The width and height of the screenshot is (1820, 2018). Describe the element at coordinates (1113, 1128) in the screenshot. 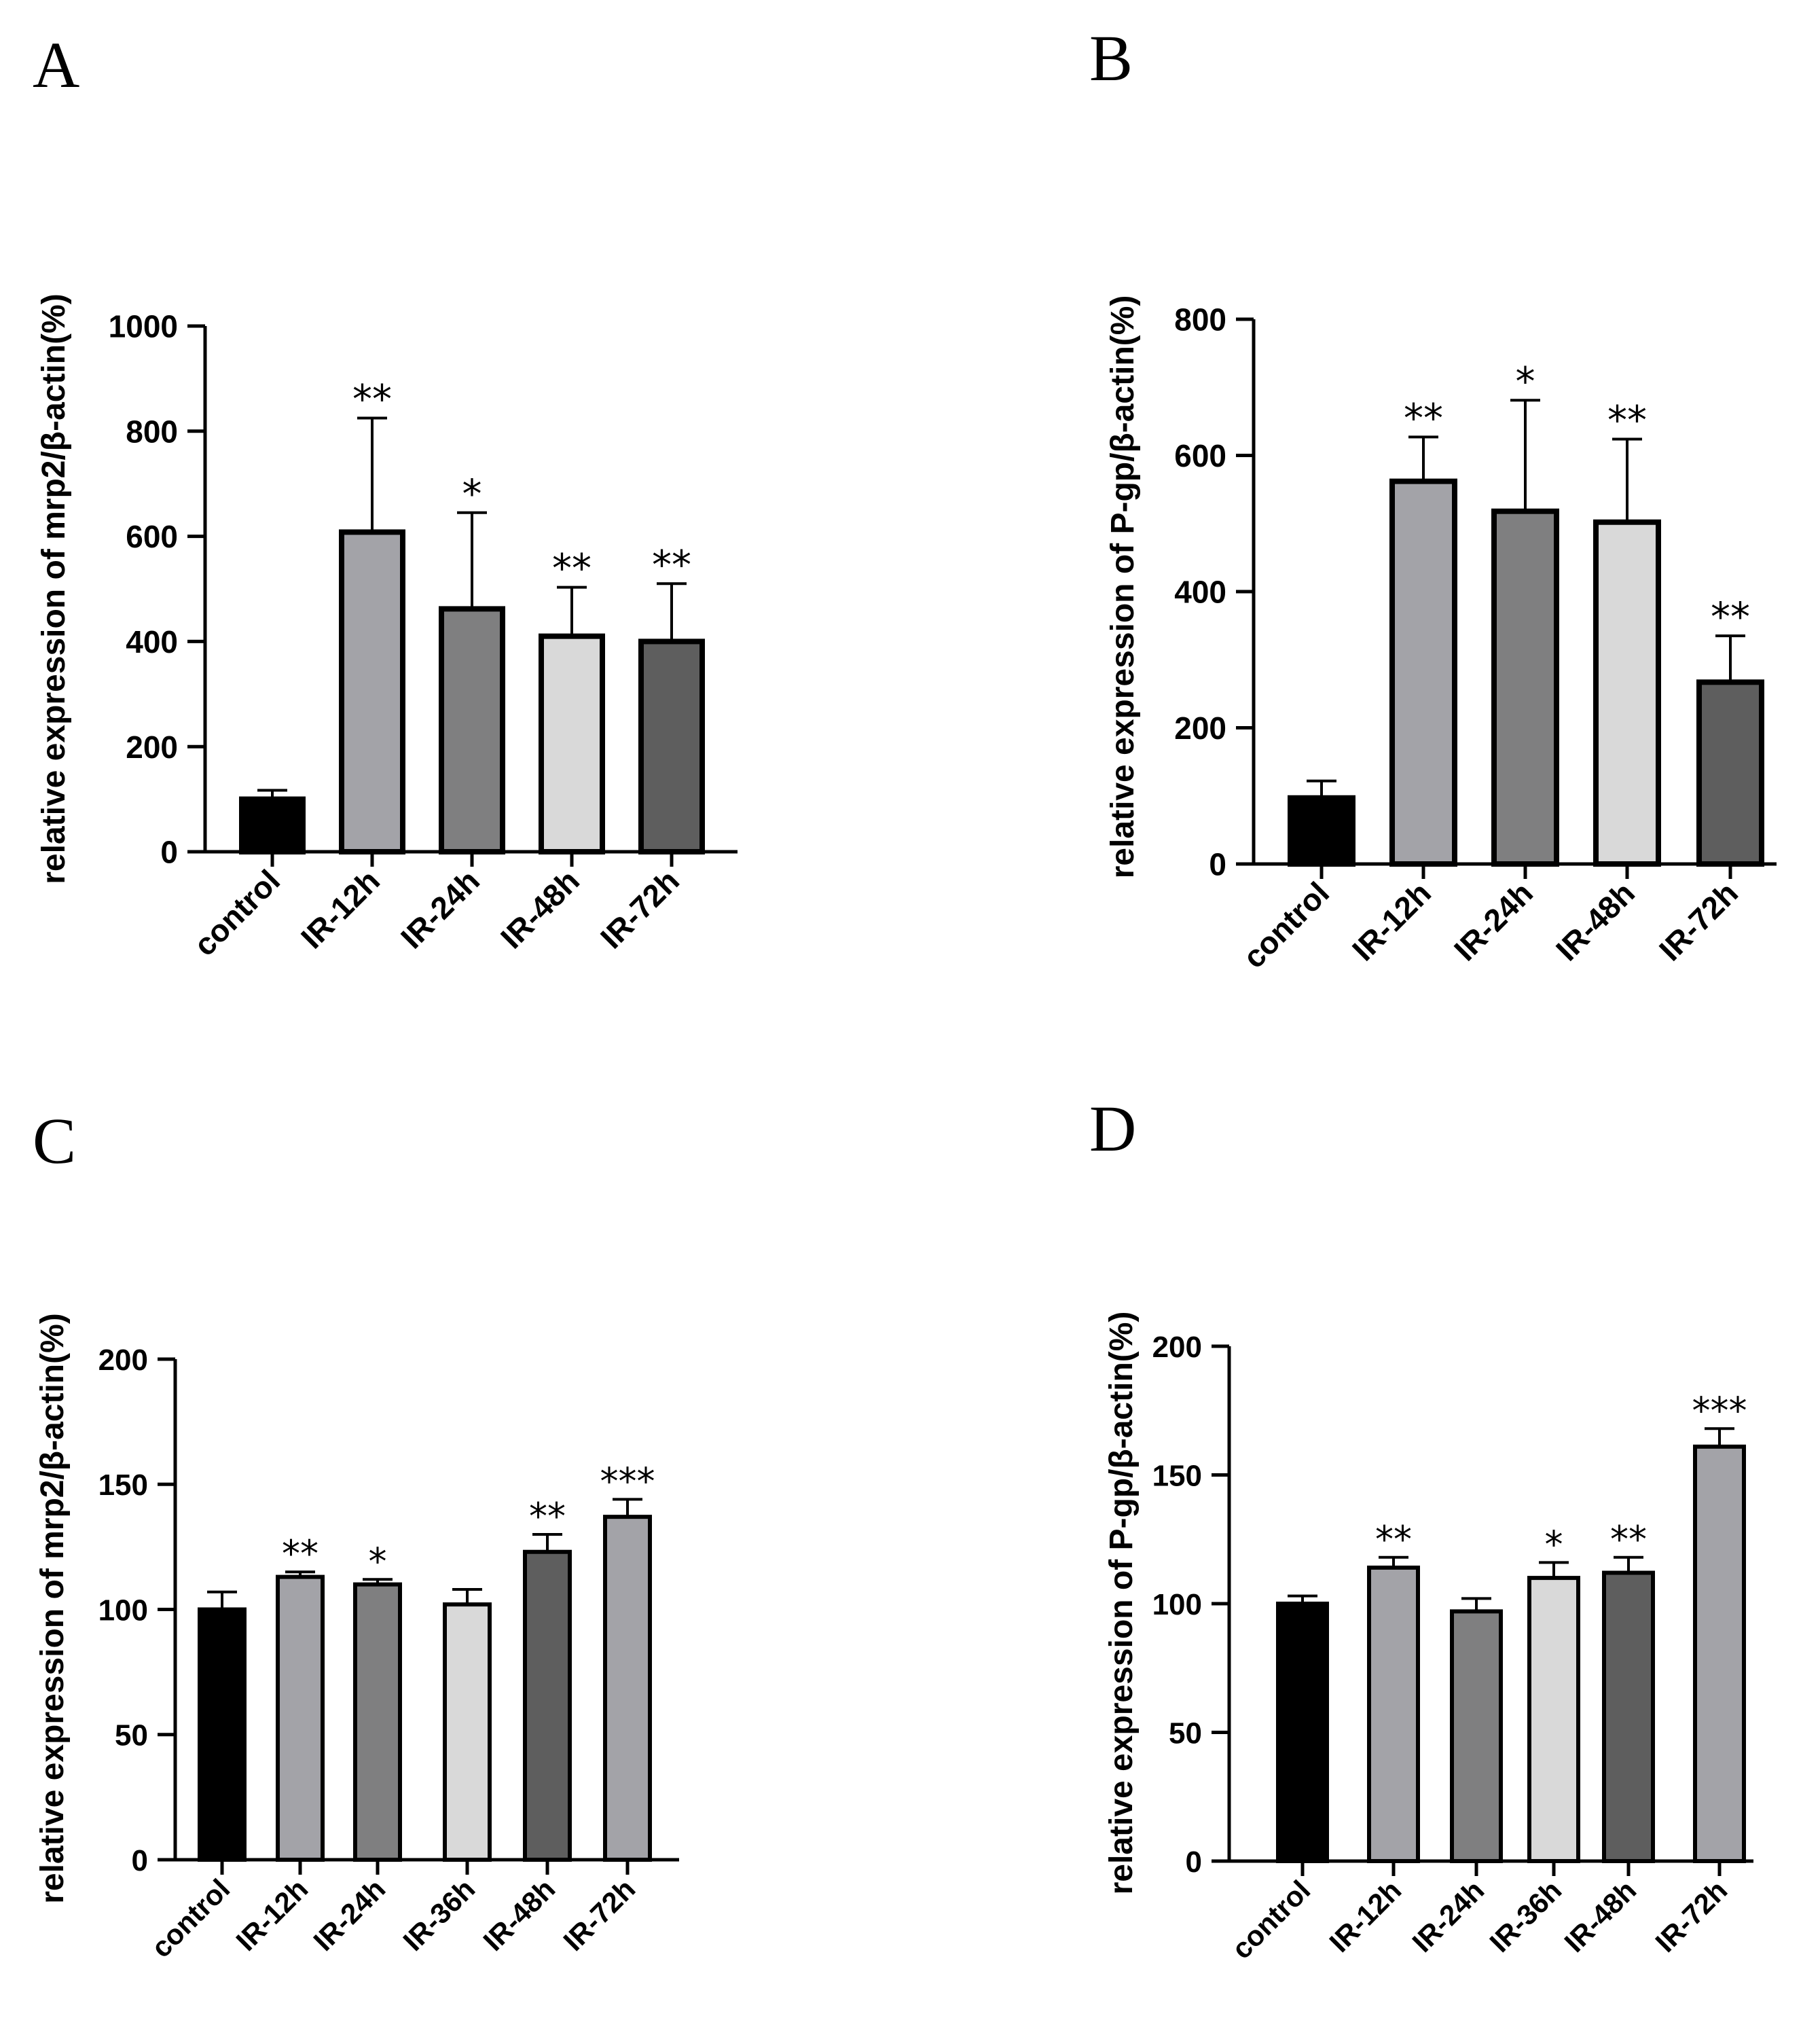

I see `panel-letter-d: D` at that location.